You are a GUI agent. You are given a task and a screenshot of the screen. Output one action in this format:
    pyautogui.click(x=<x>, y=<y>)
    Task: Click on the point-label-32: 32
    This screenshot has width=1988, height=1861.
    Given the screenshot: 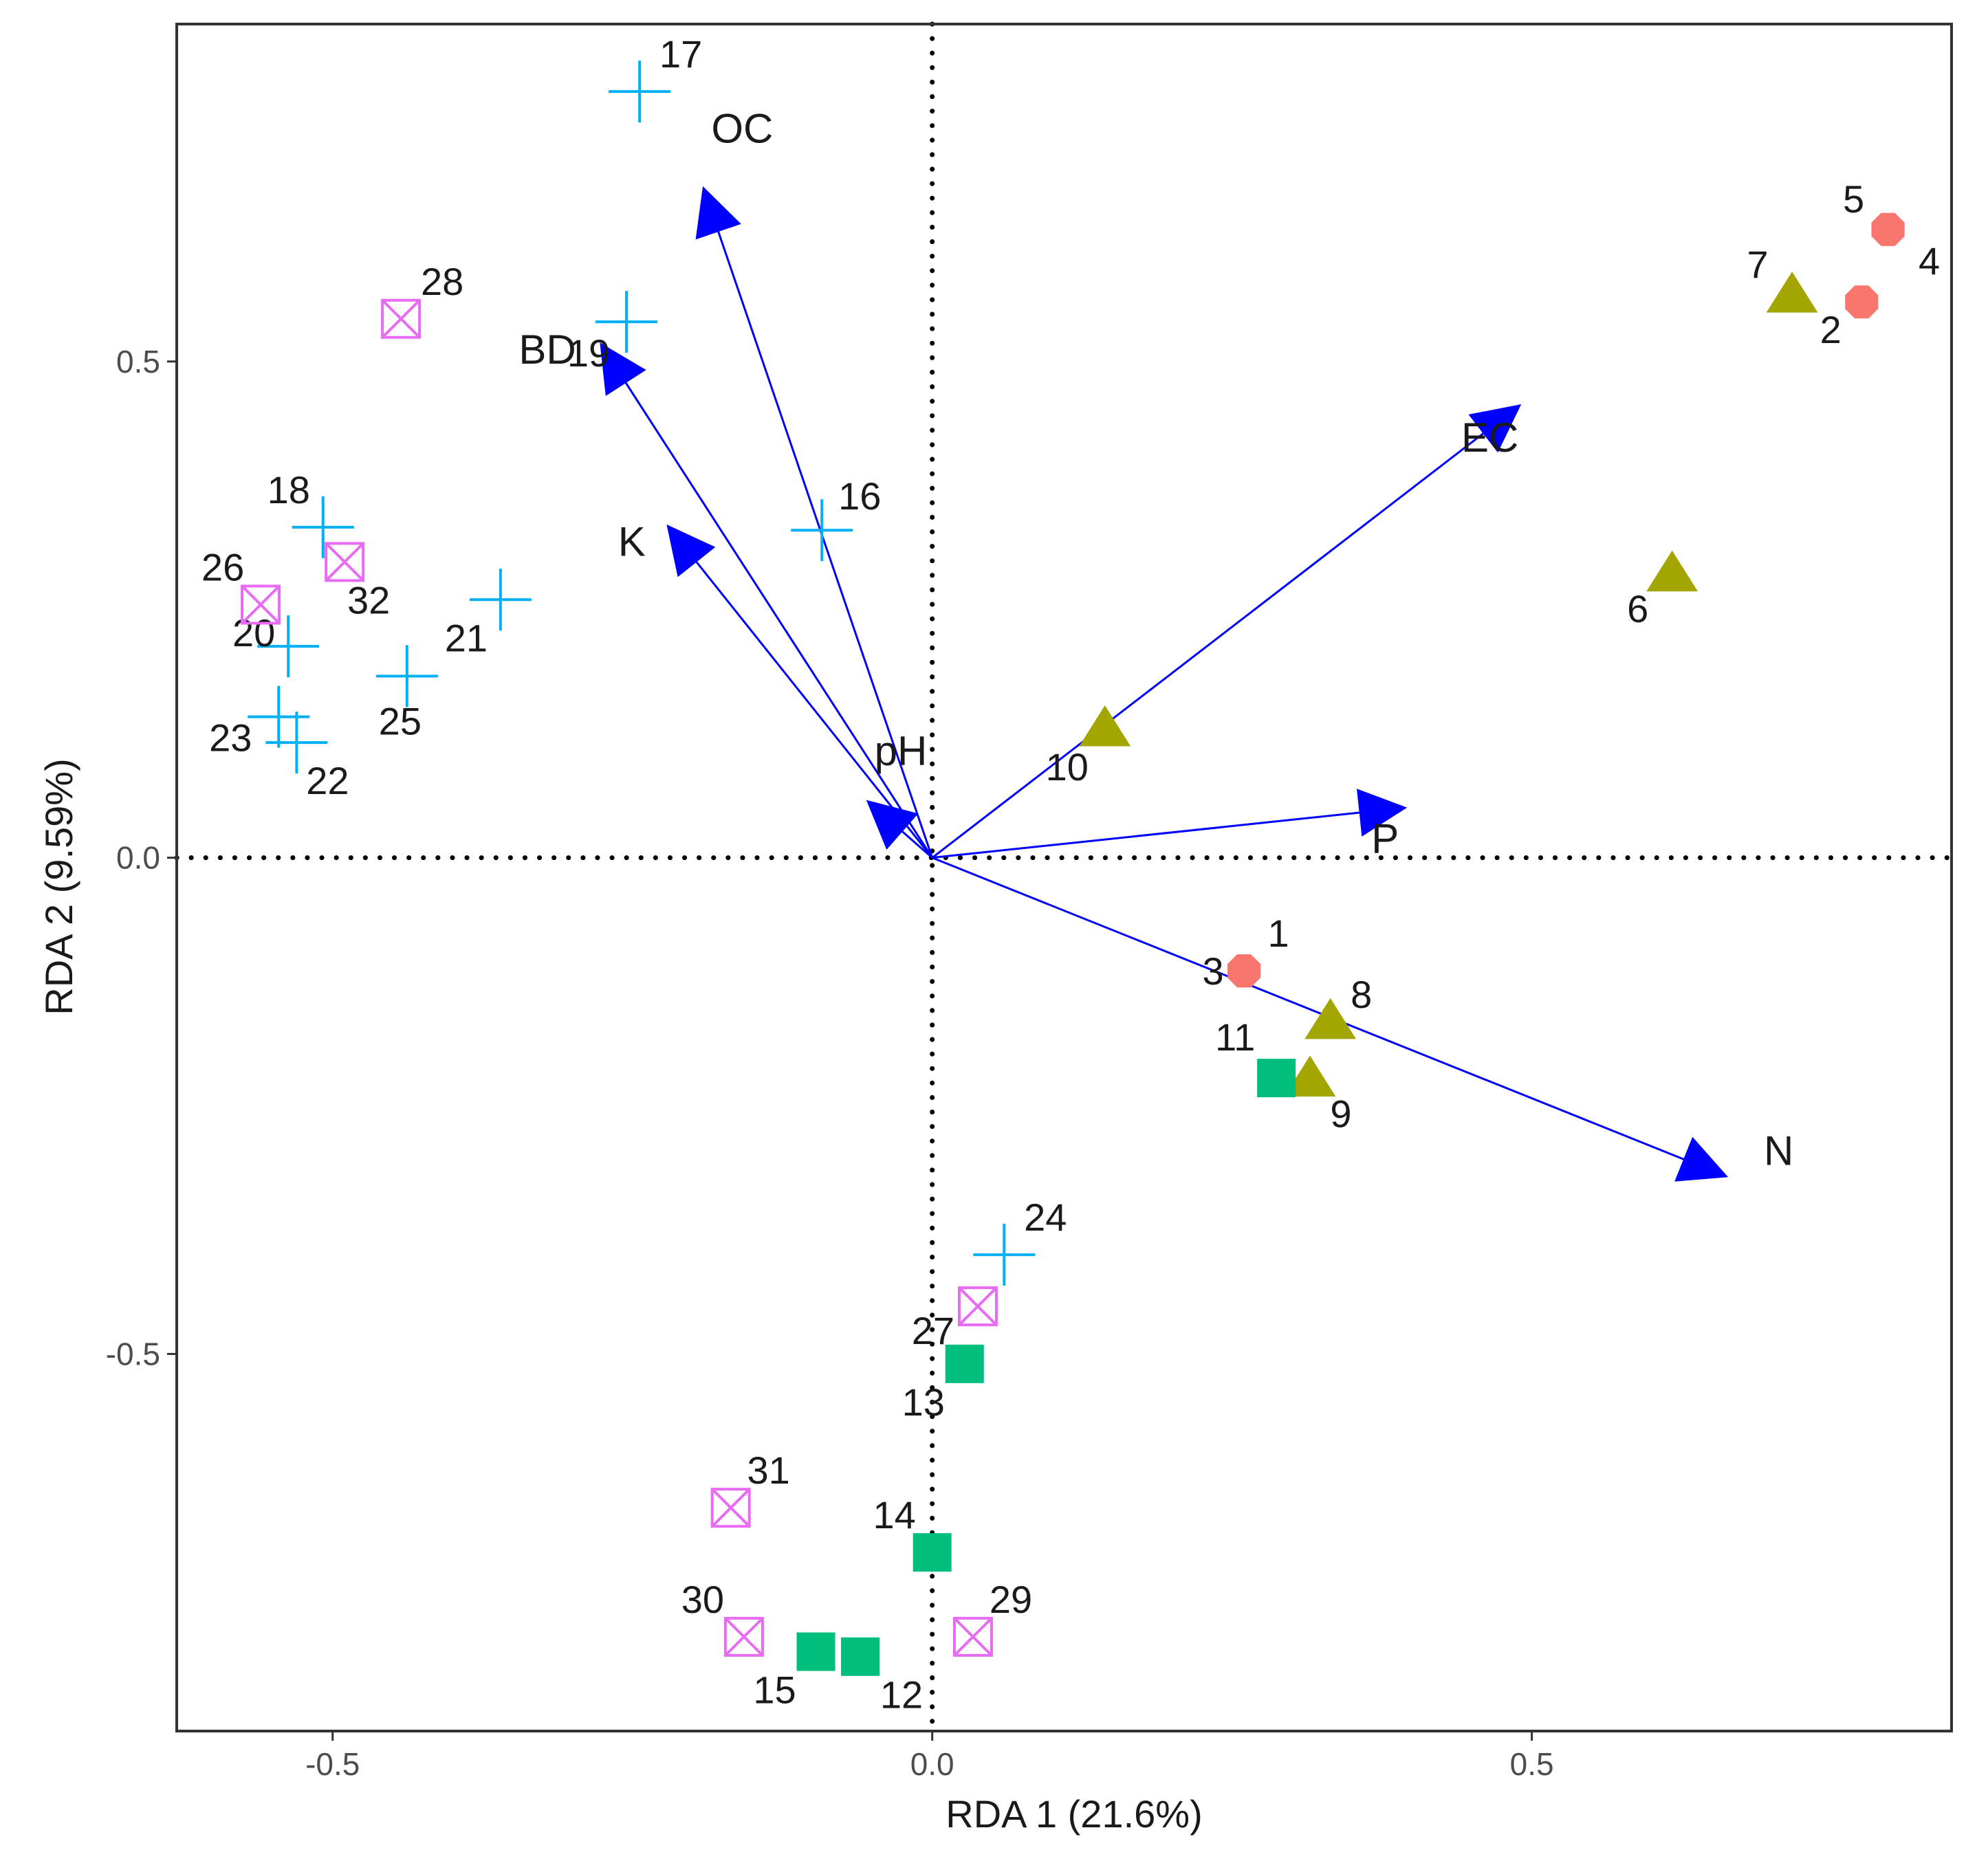 What is the action you would take?
    pyautogui.click(x=368, y=599)
    